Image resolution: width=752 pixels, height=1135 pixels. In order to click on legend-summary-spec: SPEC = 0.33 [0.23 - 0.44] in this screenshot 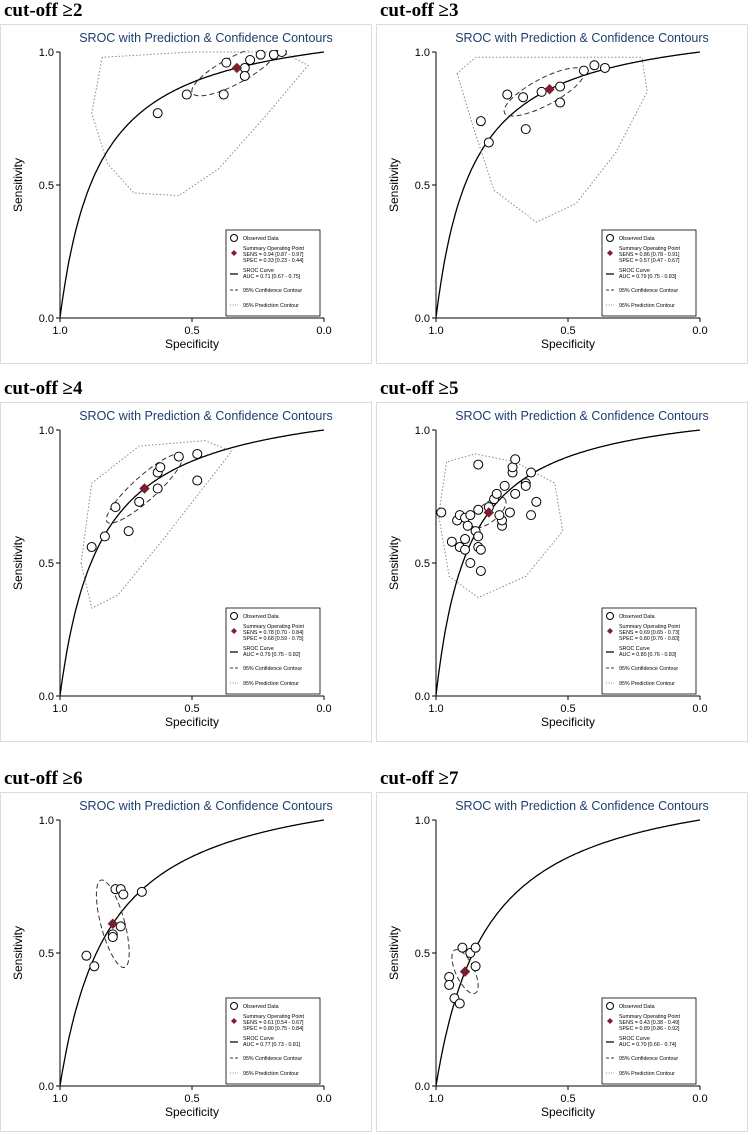, I will do `click(273, 261)`.